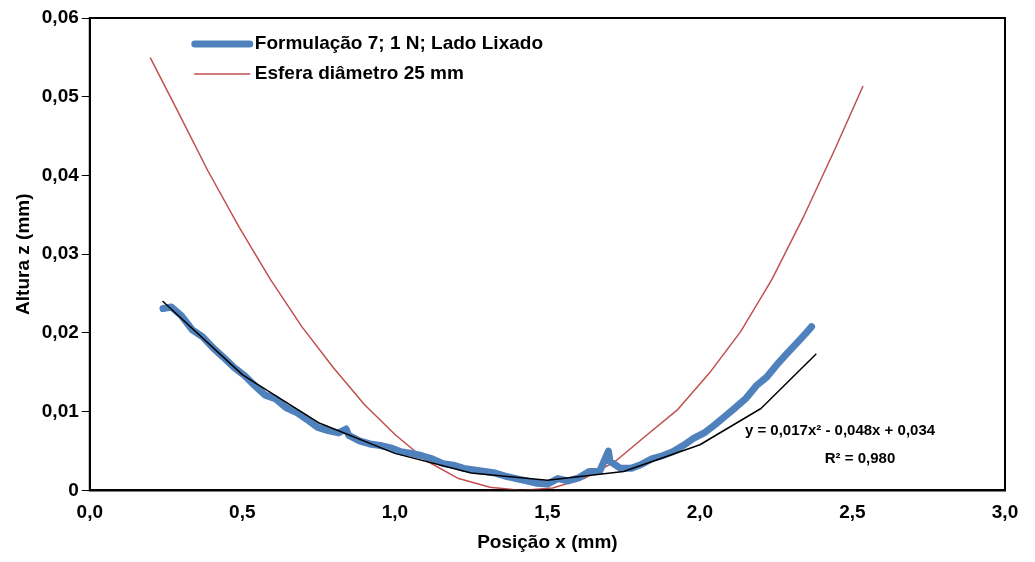 Image resolution: width=1035 pixels, height=562 pixels. I want to click on x-tick-label: 1,0, so click(395, 512).